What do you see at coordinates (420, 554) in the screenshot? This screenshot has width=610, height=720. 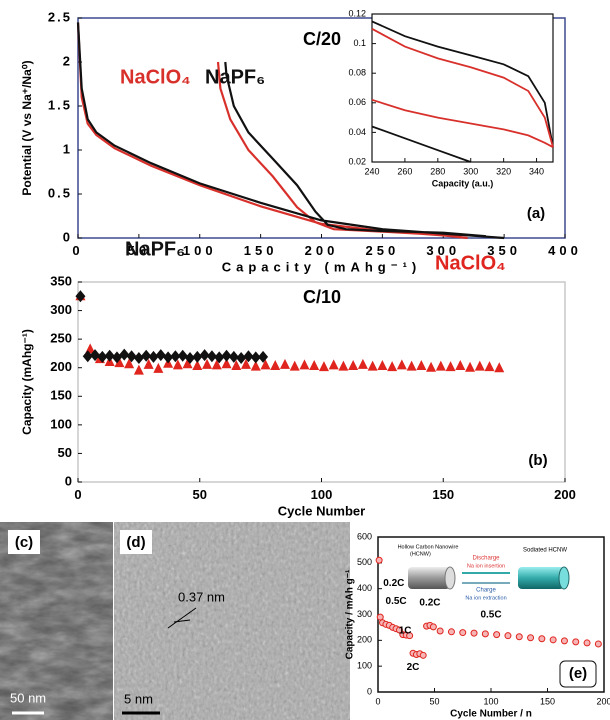 I see `schematic-text: (HCNW)` at bounding box center [420, 554].